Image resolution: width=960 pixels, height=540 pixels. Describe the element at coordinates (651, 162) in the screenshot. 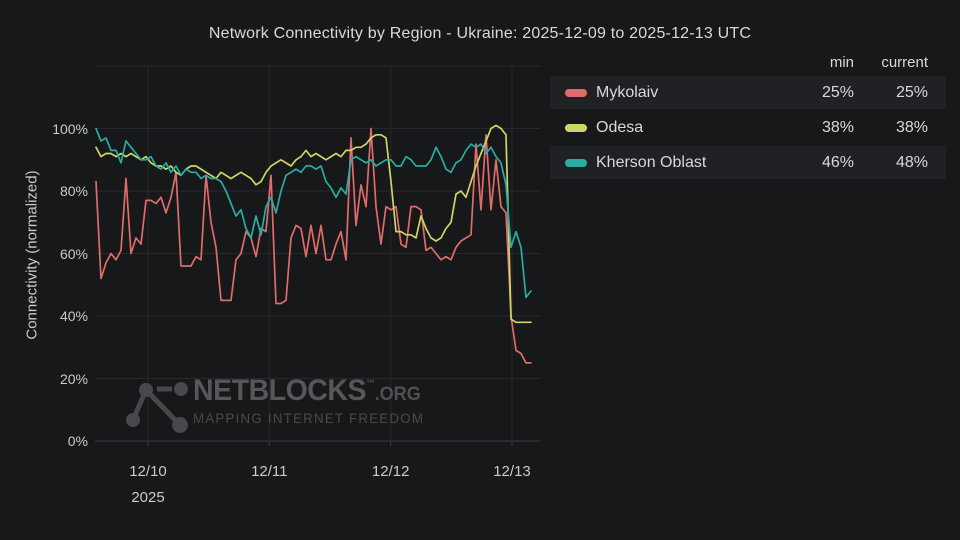

I see `legend-series-name: Kherson Oblast` at that location.